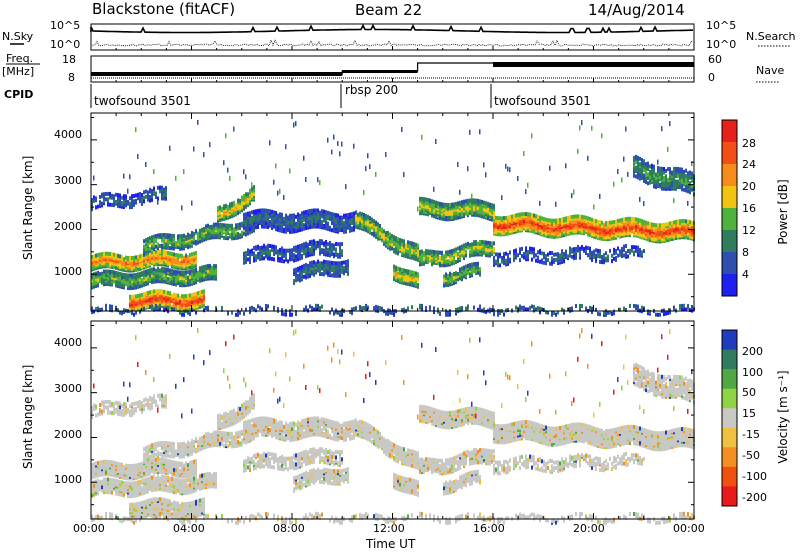  I want to click on power-ytick-3000: 3000, so click(68, 180).